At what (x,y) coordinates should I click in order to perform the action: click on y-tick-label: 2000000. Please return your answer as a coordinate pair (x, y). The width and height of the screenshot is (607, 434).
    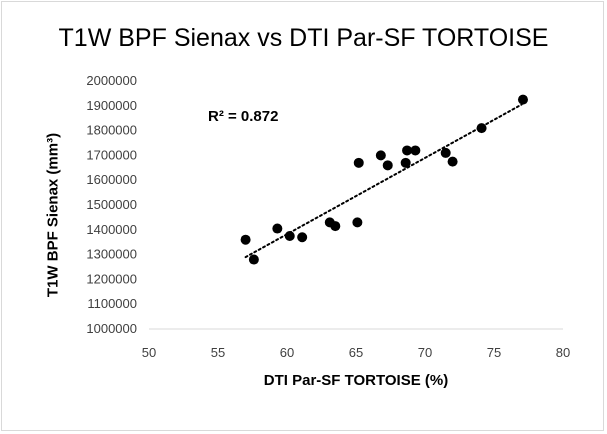
    Looking at the image, I should click on (111, 80).